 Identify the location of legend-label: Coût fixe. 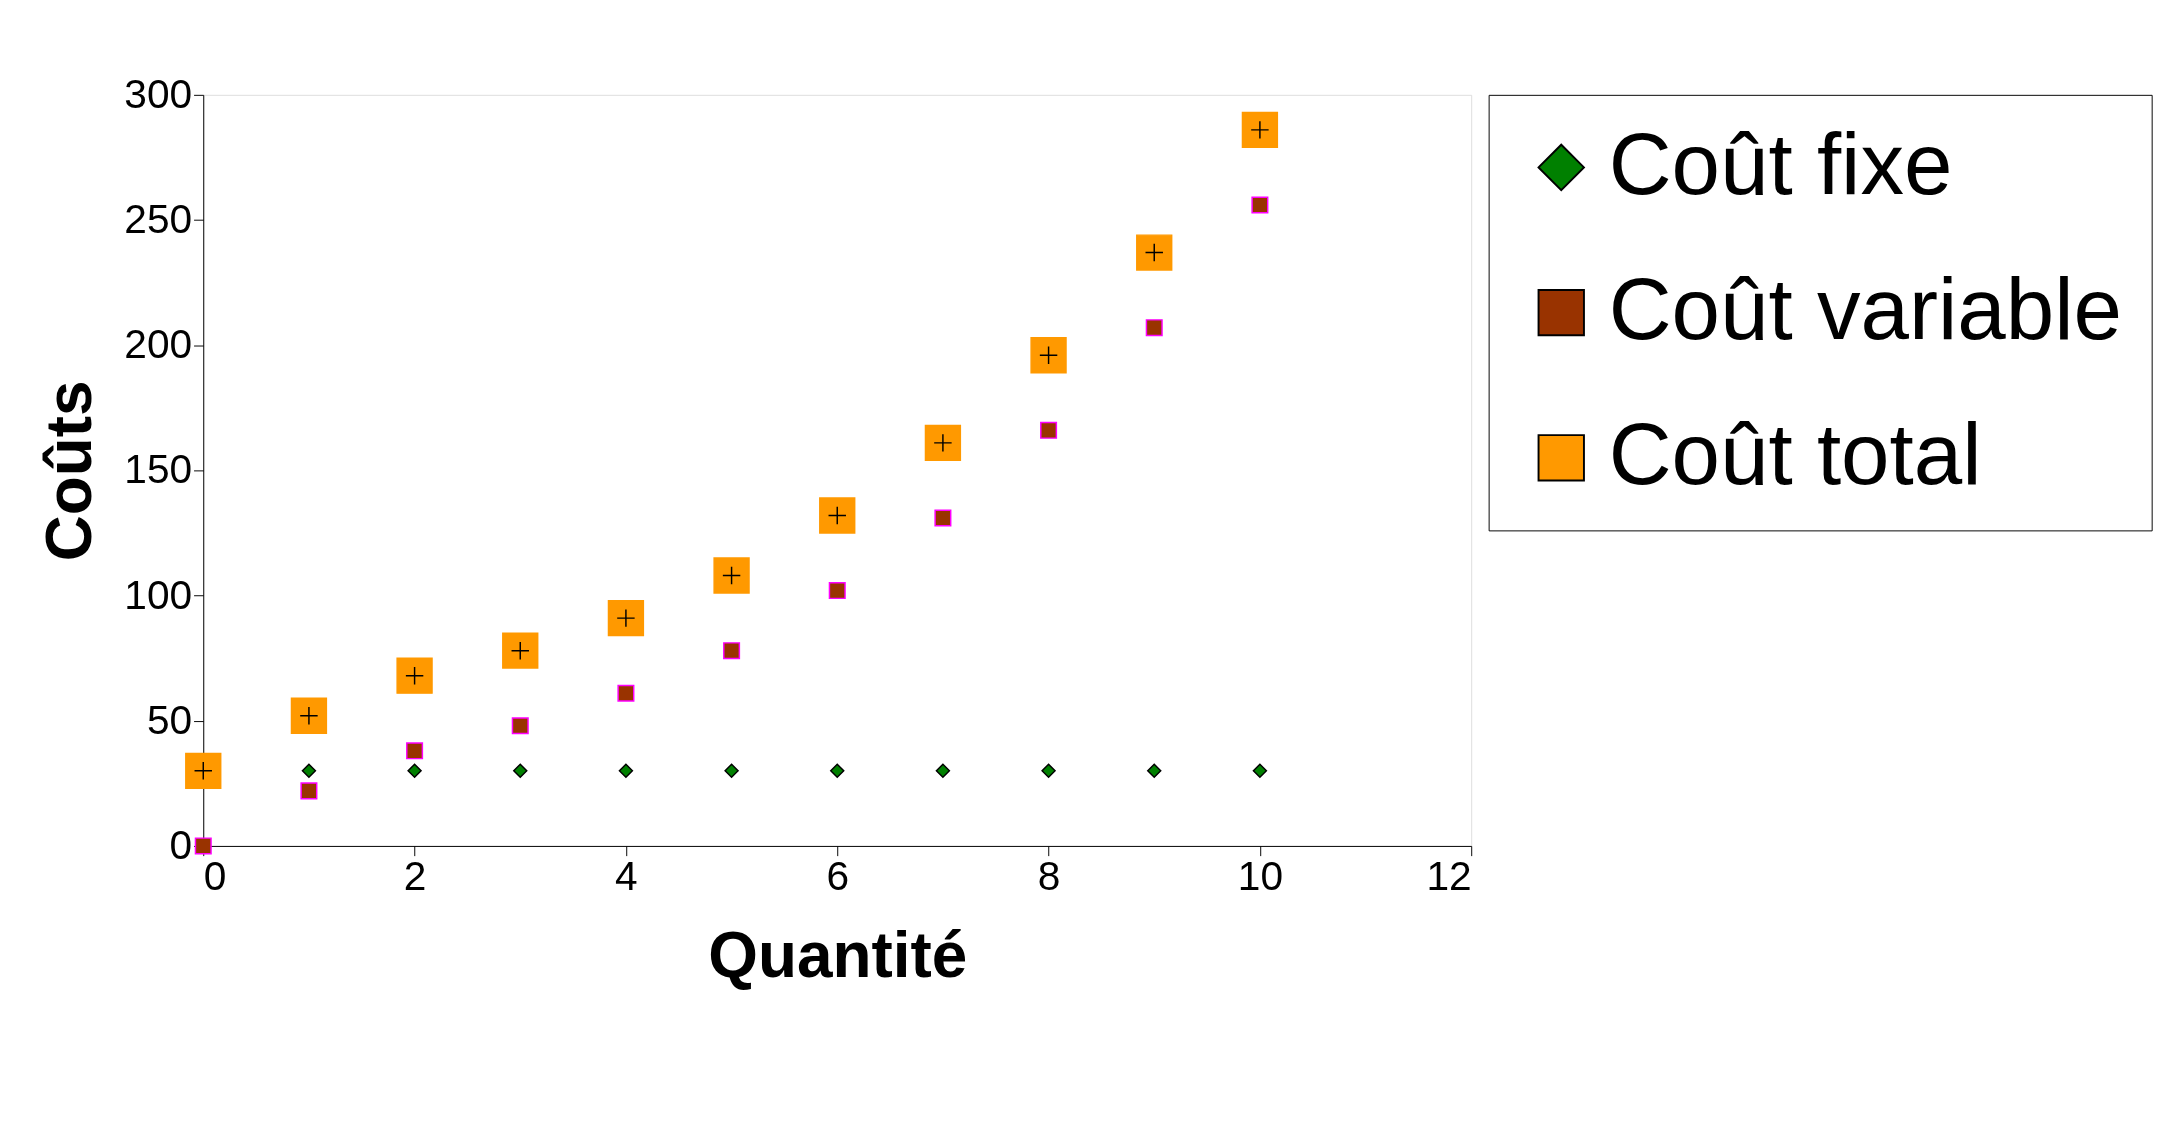
(1780, 163).